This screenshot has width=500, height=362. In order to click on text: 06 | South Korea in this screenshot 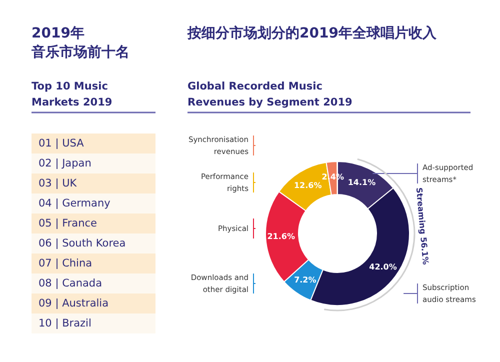, I will do `click(82, 244)`.